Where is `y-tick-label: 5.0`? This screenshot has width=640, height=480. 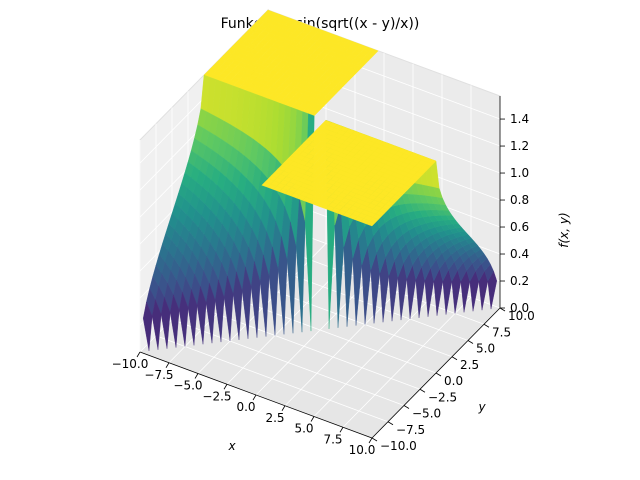
y-tick-label: 5.0 is located at coordinates (485, 349).